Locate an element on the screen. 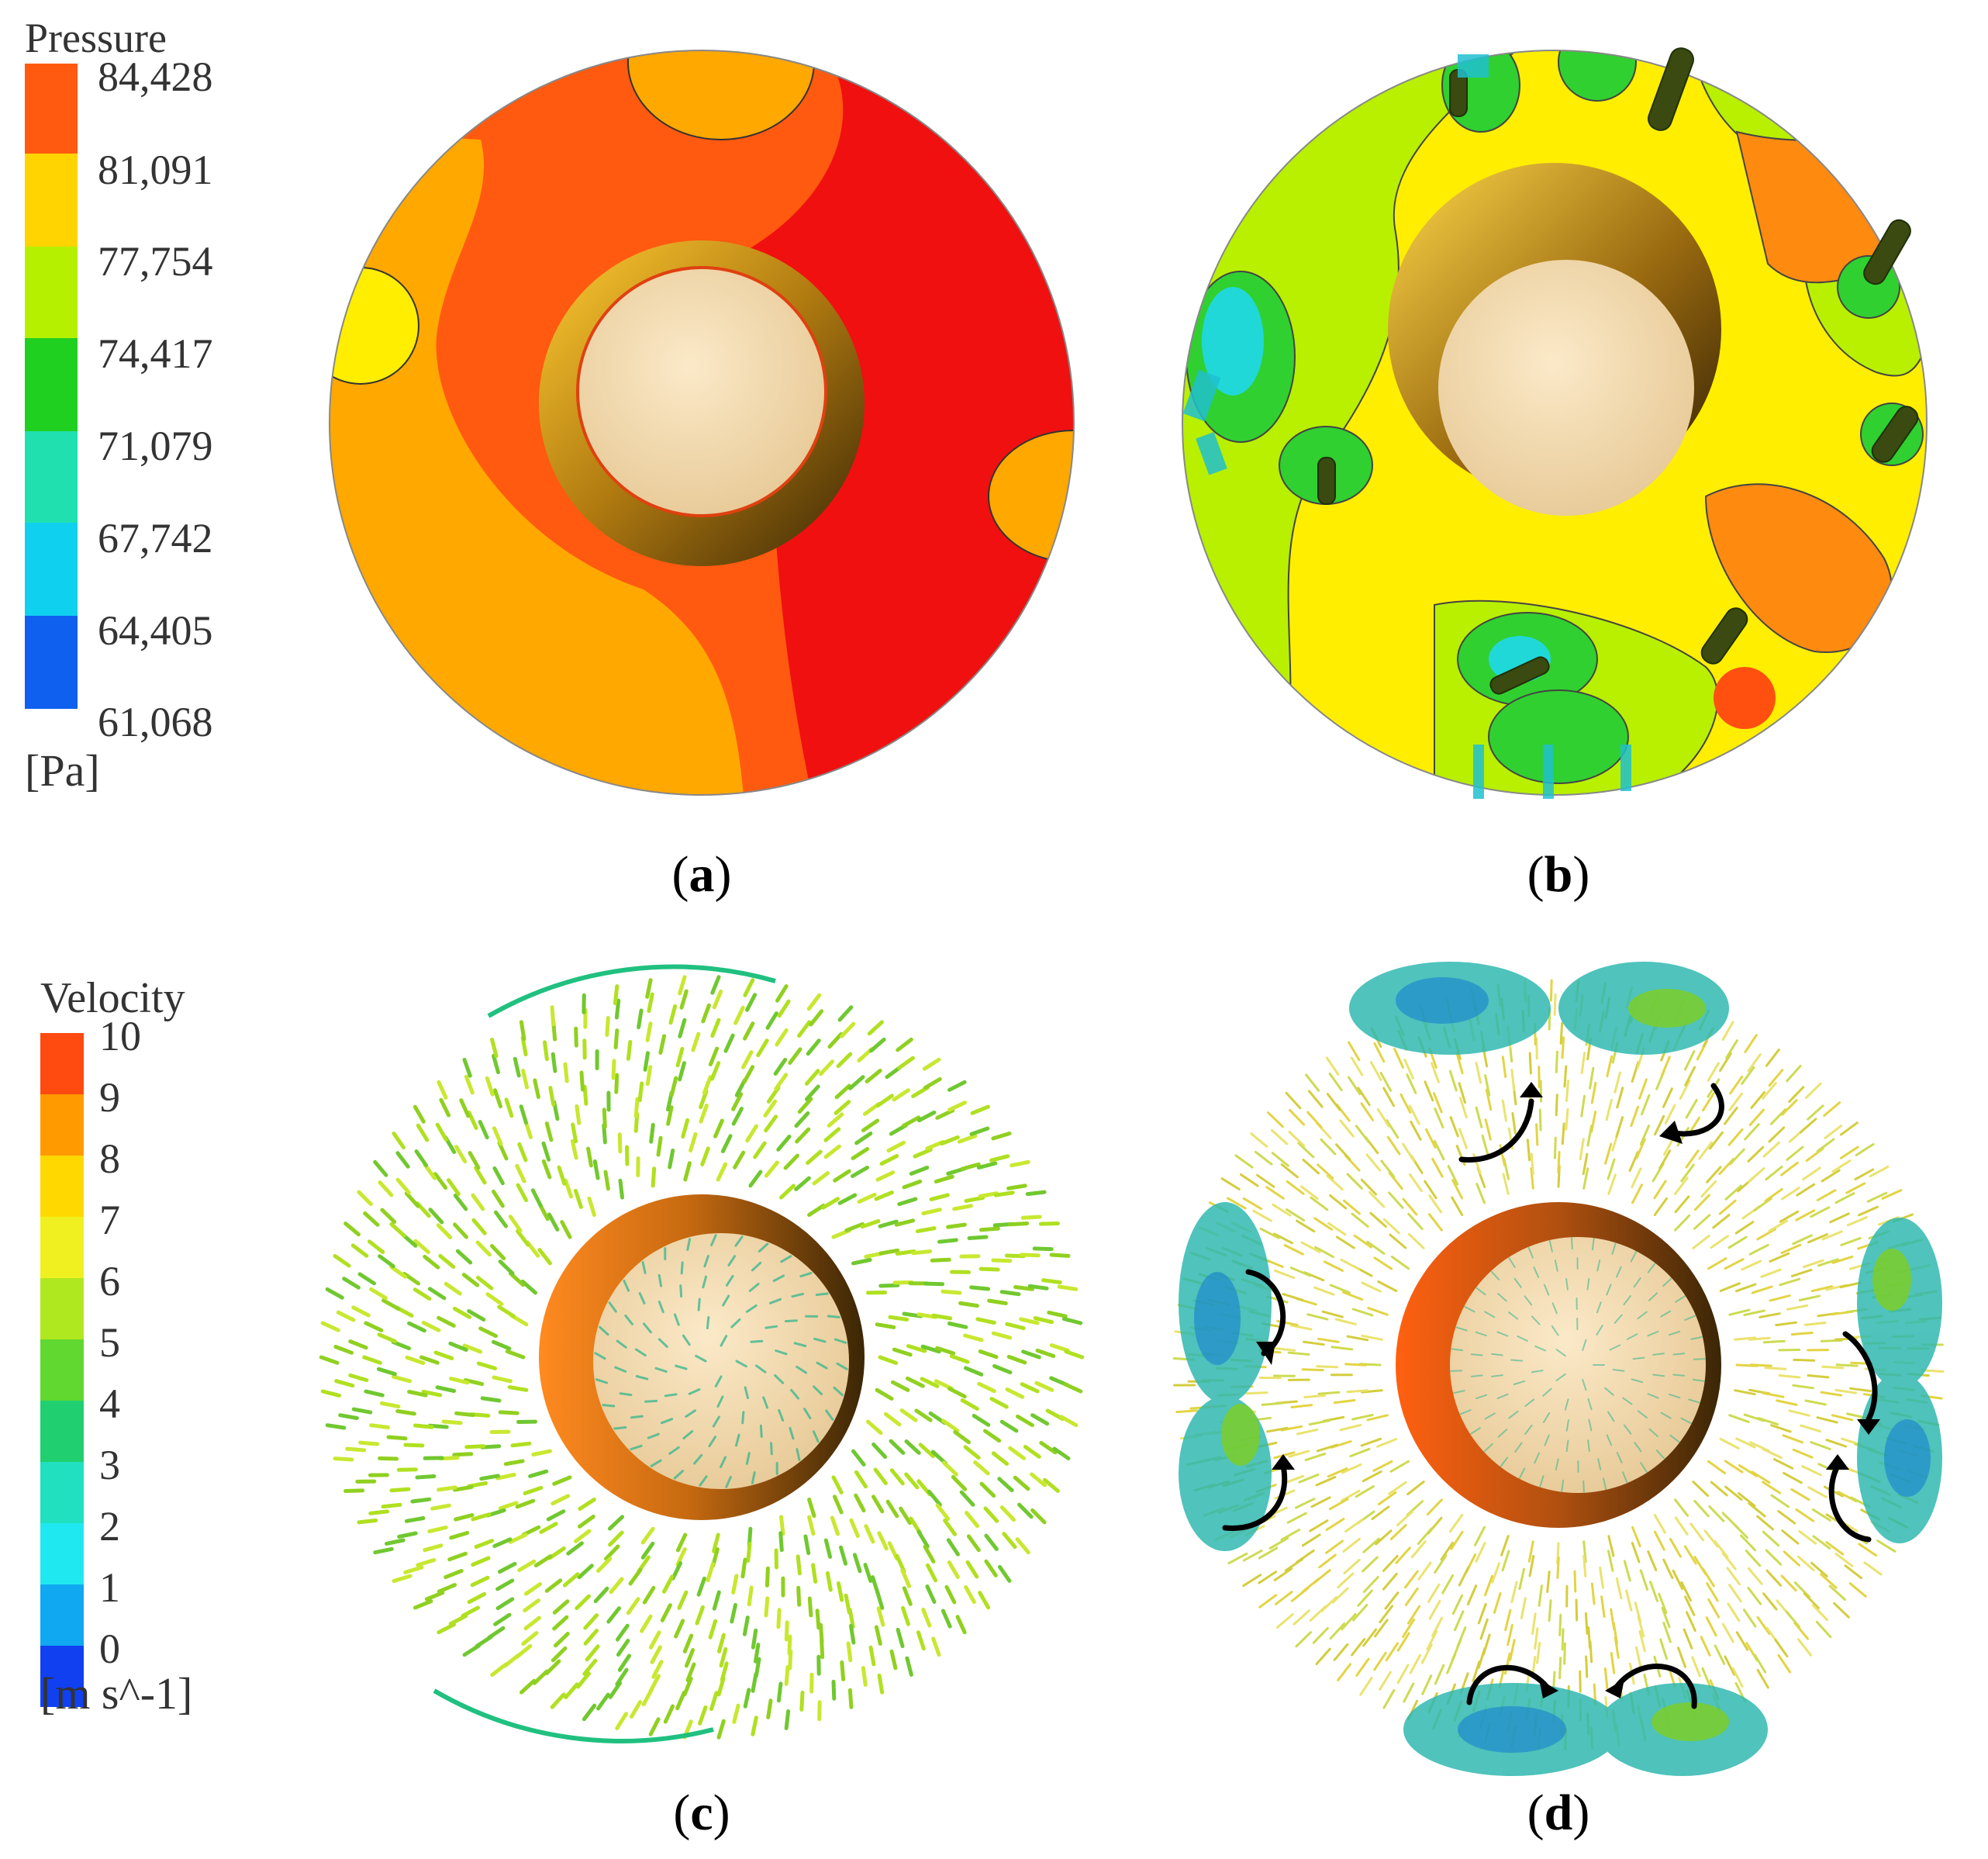 The width and height of the screenshot is (1988, 1859). velocity-tick: 7 is located at coordinates (109, 1220).